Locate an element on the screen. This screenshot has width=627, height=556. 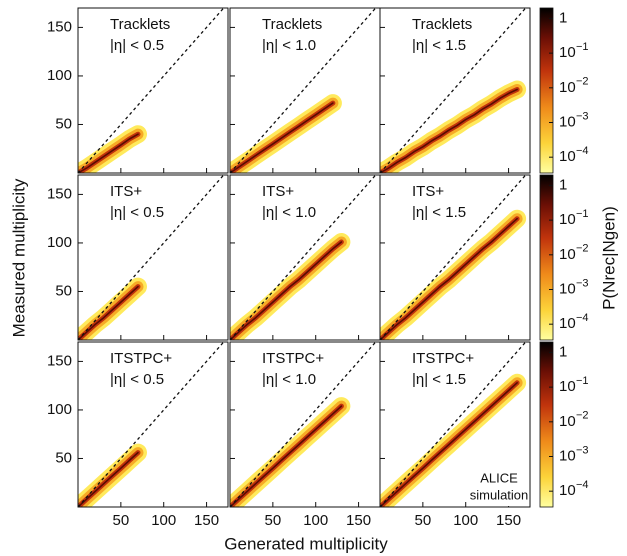
y-axis-label: Measured multiplicity is located at coordinates (18, 257).